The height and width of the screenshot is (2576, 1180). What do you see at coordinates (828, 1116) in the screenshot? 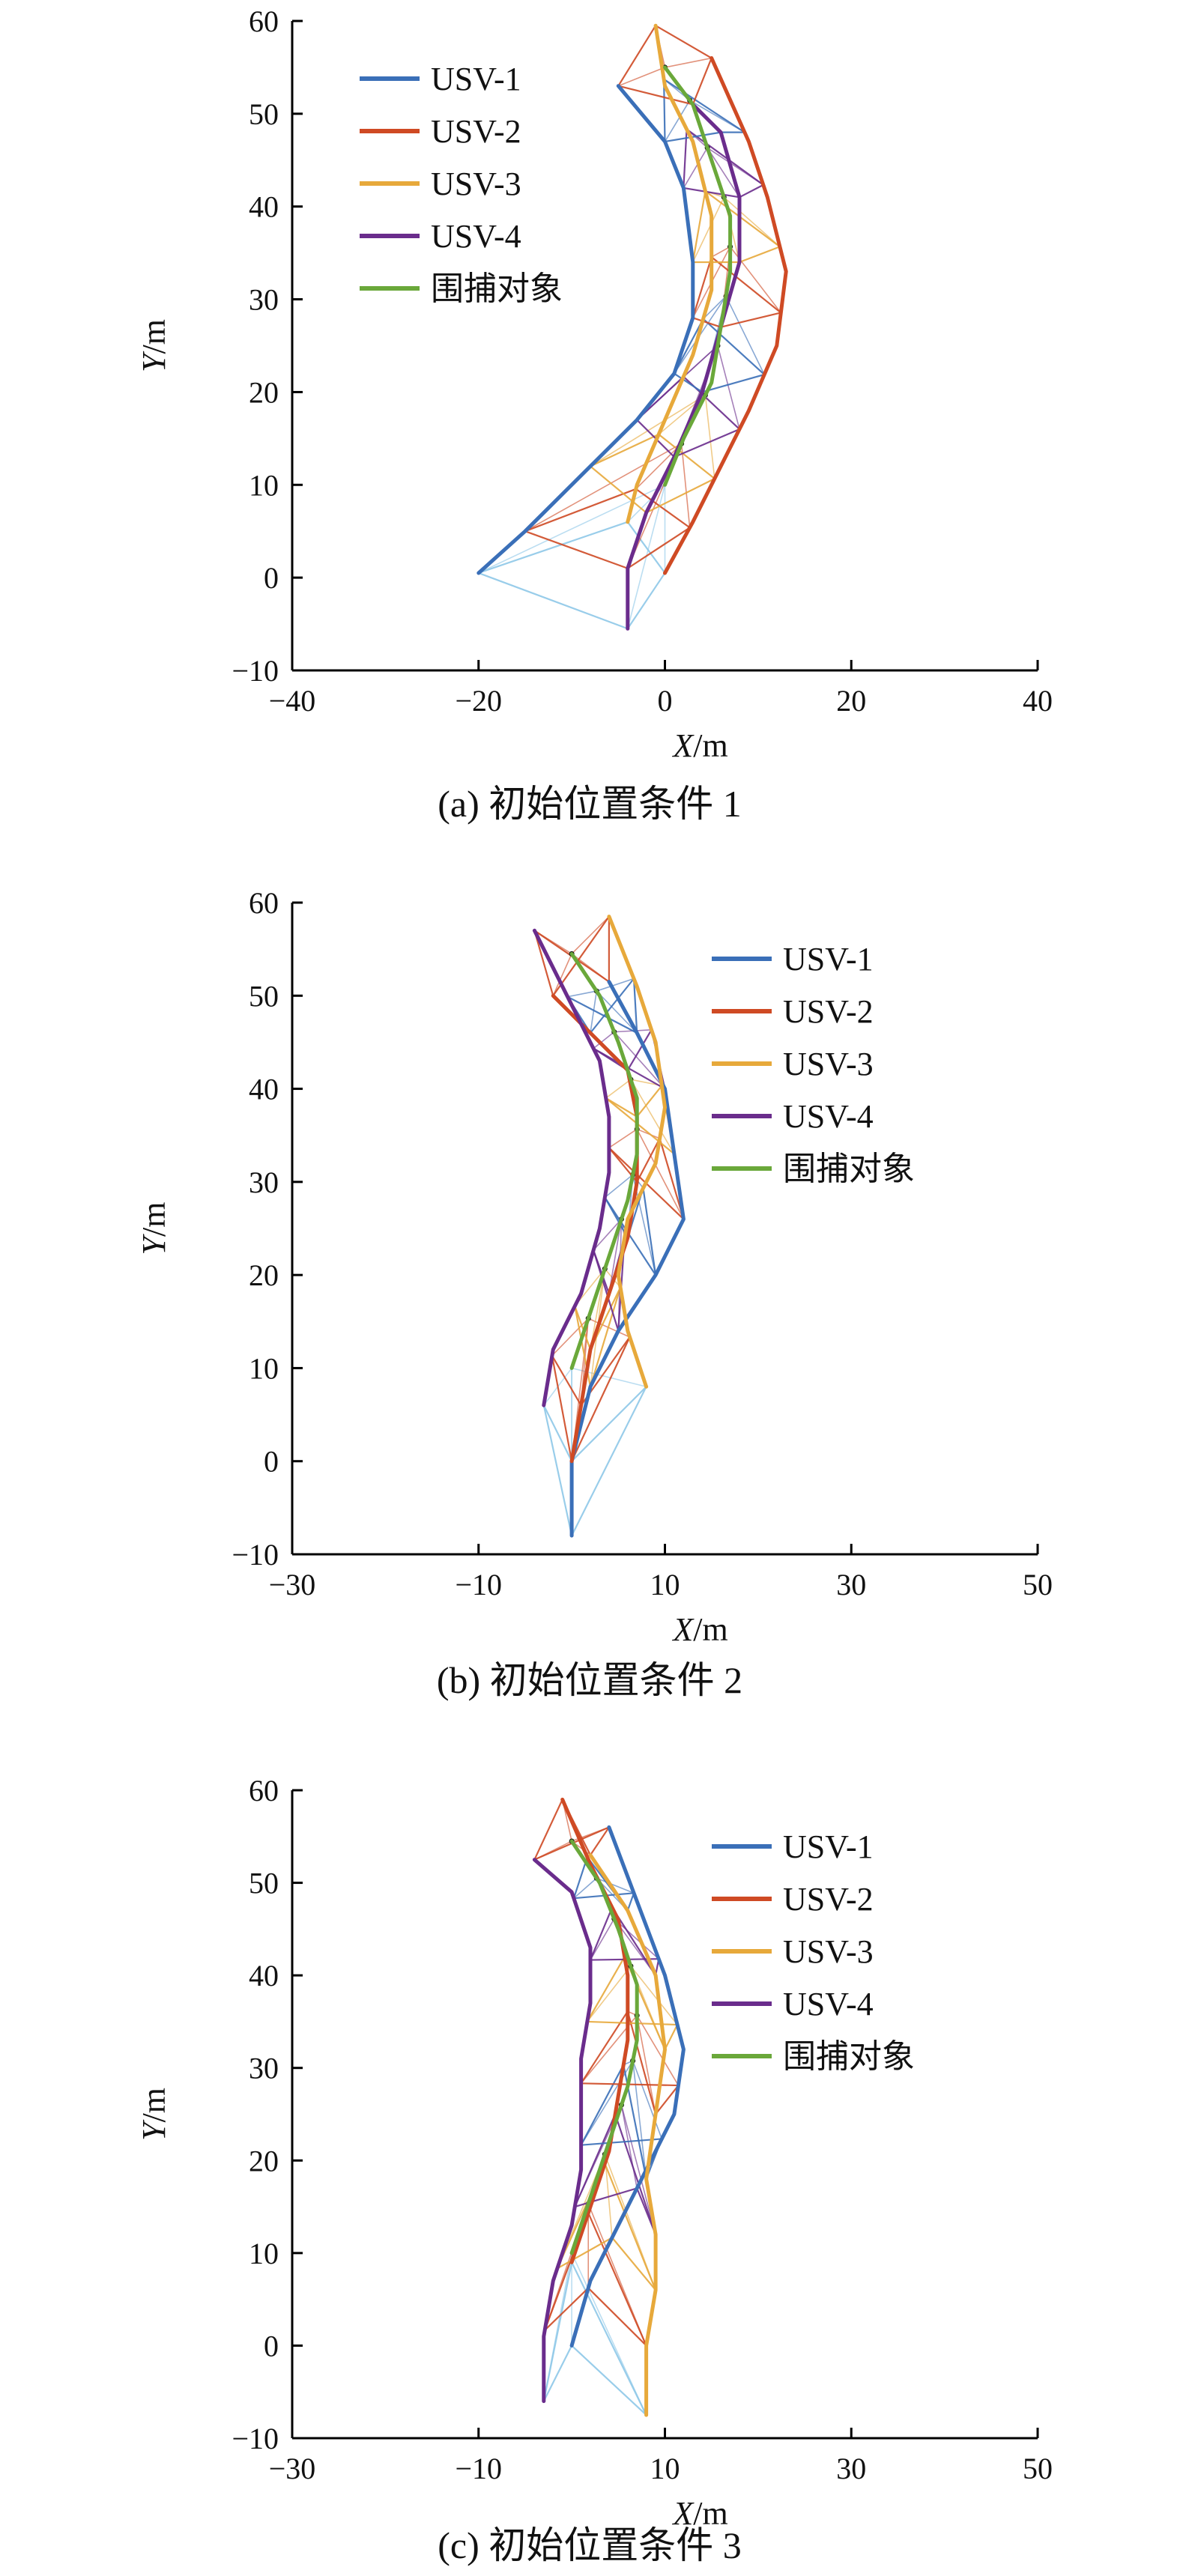
I see `legend-label: USV-4` at bounding box center [828, 1116].